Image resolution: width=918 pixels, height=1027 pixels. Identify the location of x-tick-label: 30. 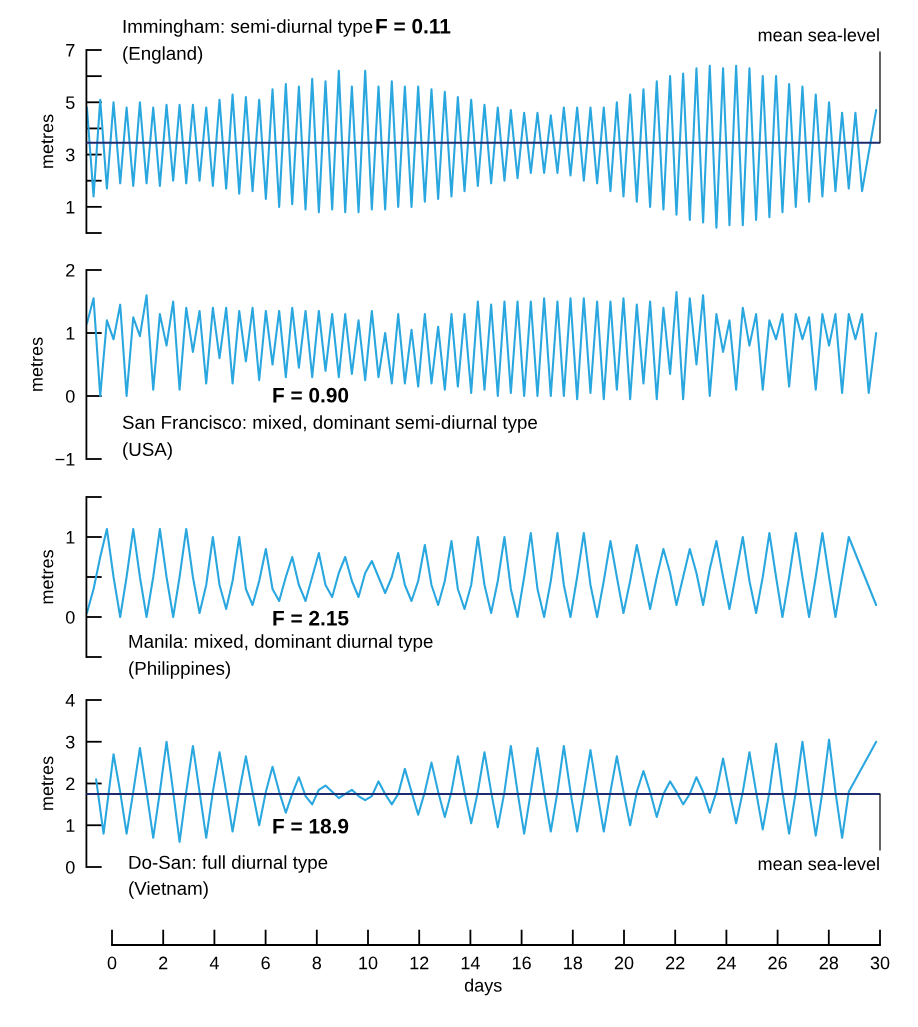
(880, 963).